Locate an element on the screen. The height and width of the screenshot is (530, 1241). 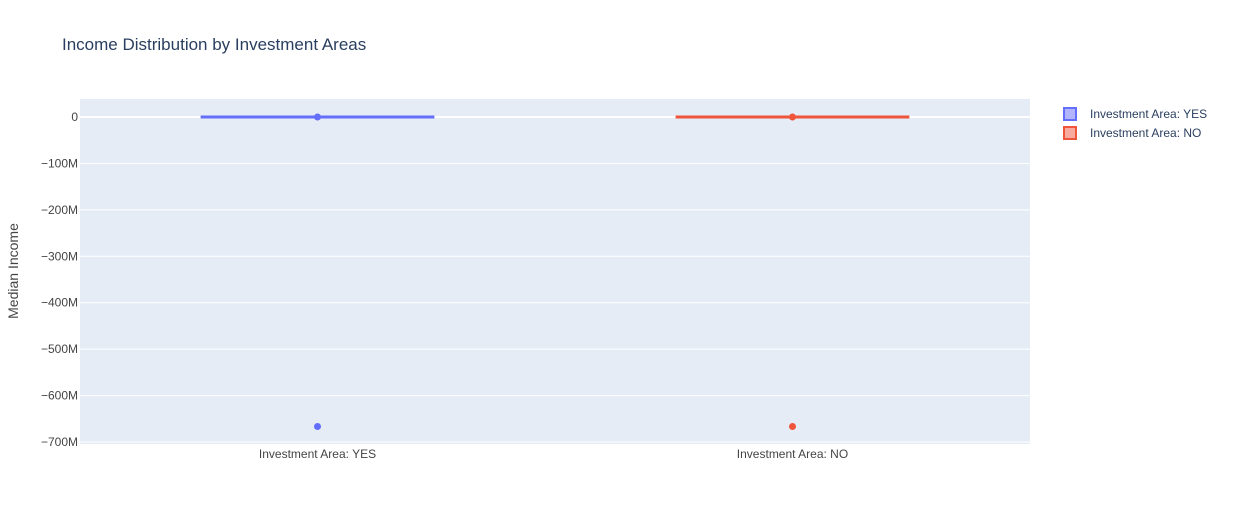
x-axis-ticks: Investment Area: YES Investment Area: NO is located at coordinates (553, 454).